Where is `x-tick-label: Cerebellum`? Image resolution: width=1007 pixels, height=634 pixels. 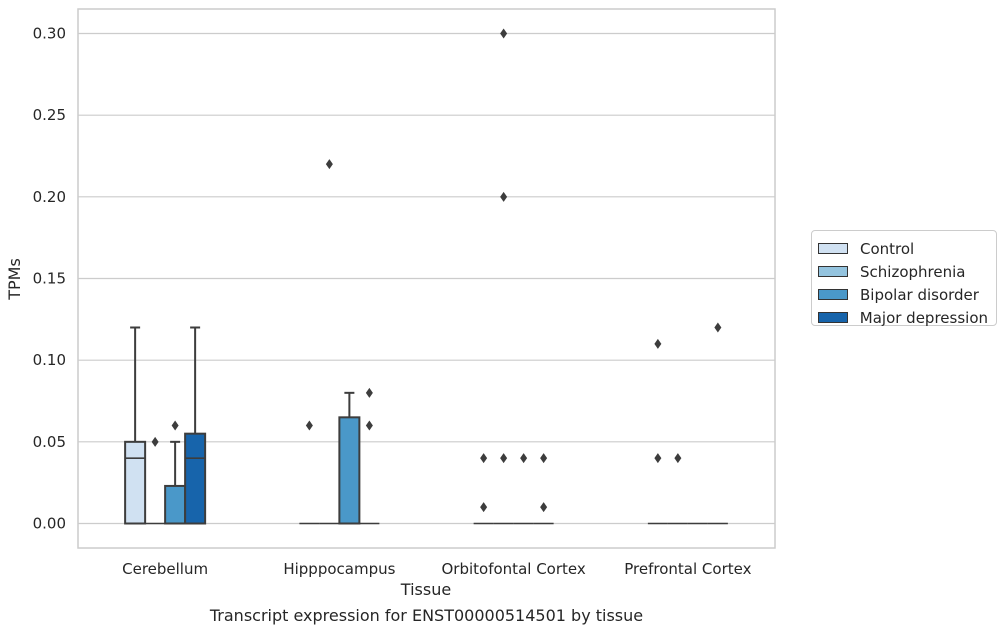
x-tick-label: Cerebellum is located at coordinates (165, 569).